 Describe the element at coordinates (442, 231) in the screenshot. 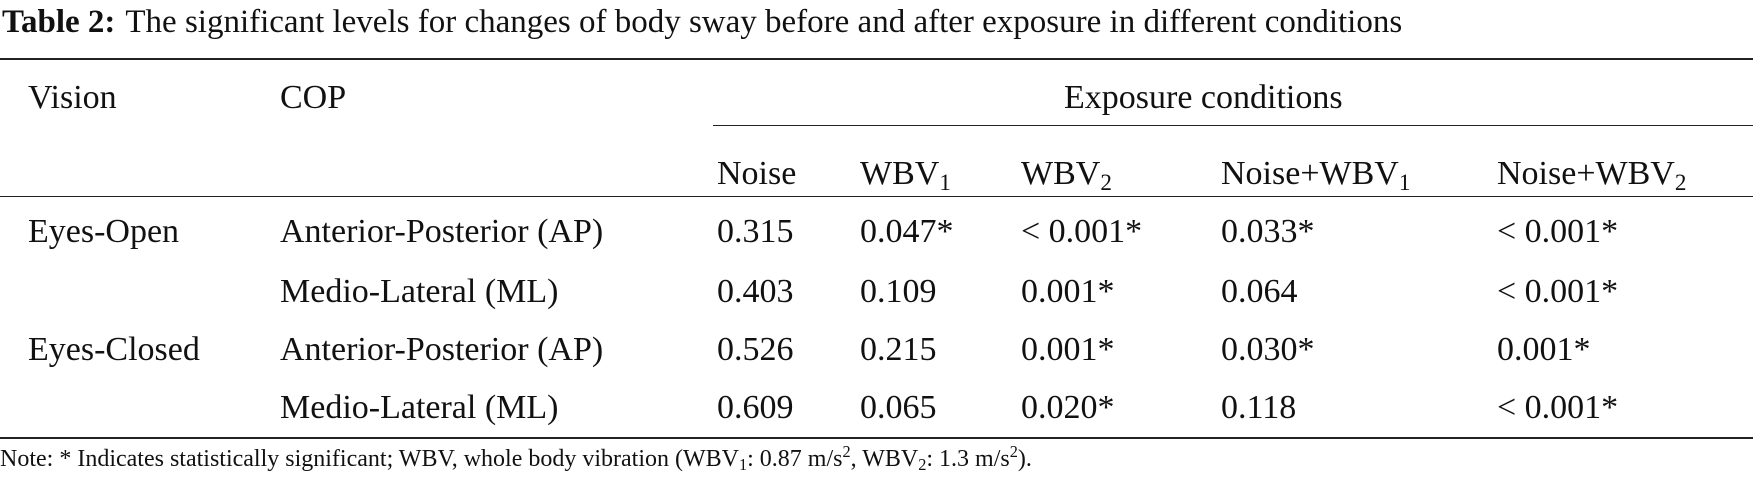

I see `row-1-cop: Anterior-Posterior (AP)` at that location.